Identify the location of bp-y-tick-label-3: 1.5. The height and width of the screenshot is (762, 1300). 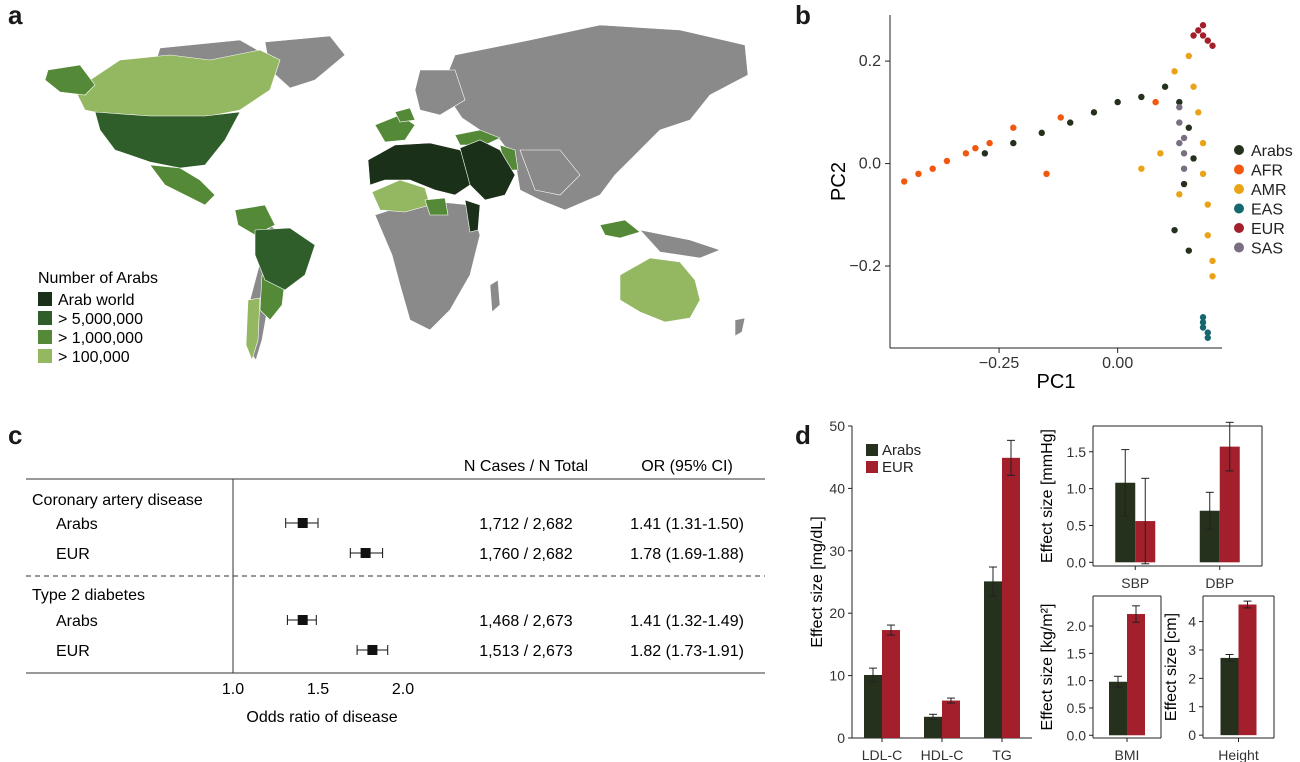
(1077, 452).